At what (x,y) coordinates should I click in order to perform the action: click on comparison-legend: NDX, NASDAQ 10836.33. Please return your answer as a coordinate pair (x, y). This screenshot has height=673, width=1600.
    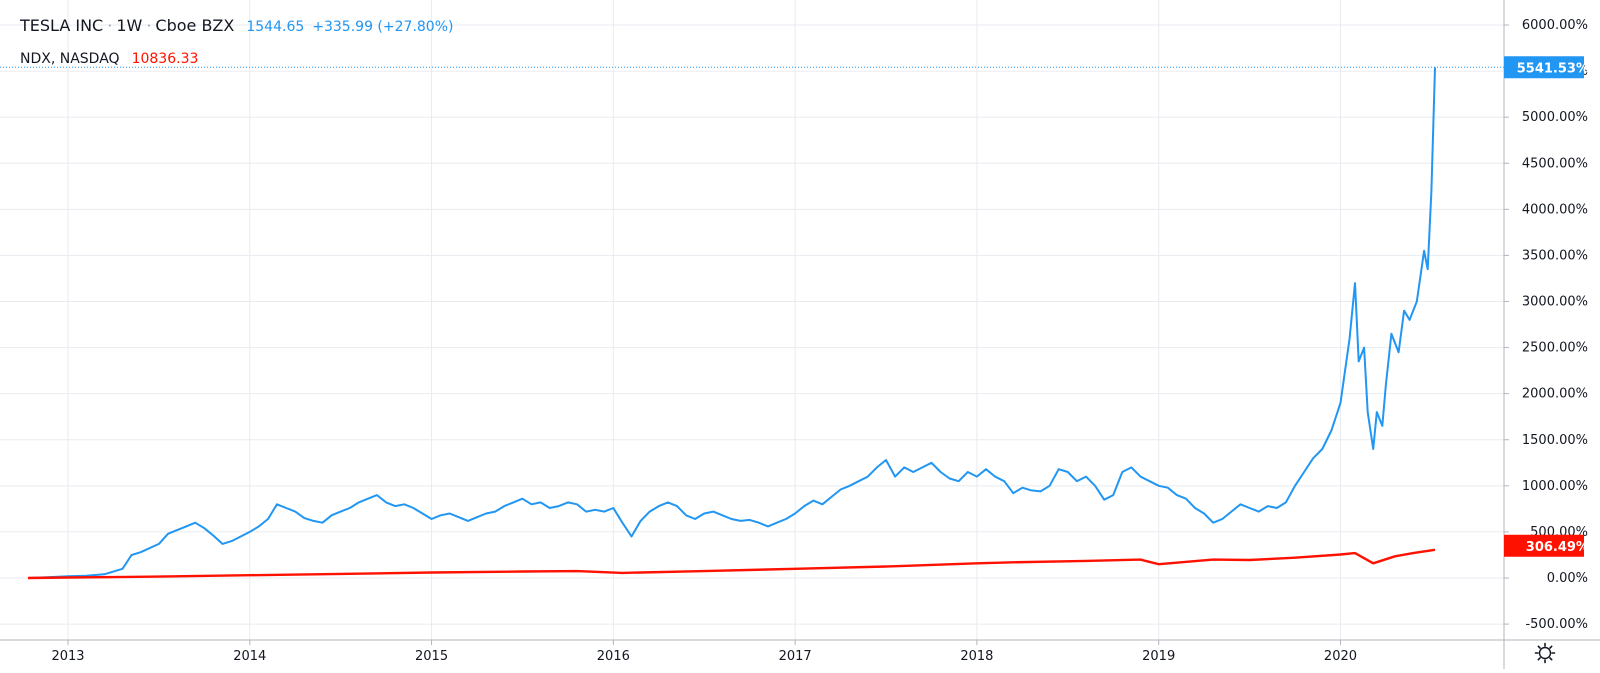
    Looking at the image, I should click on (109, 59).